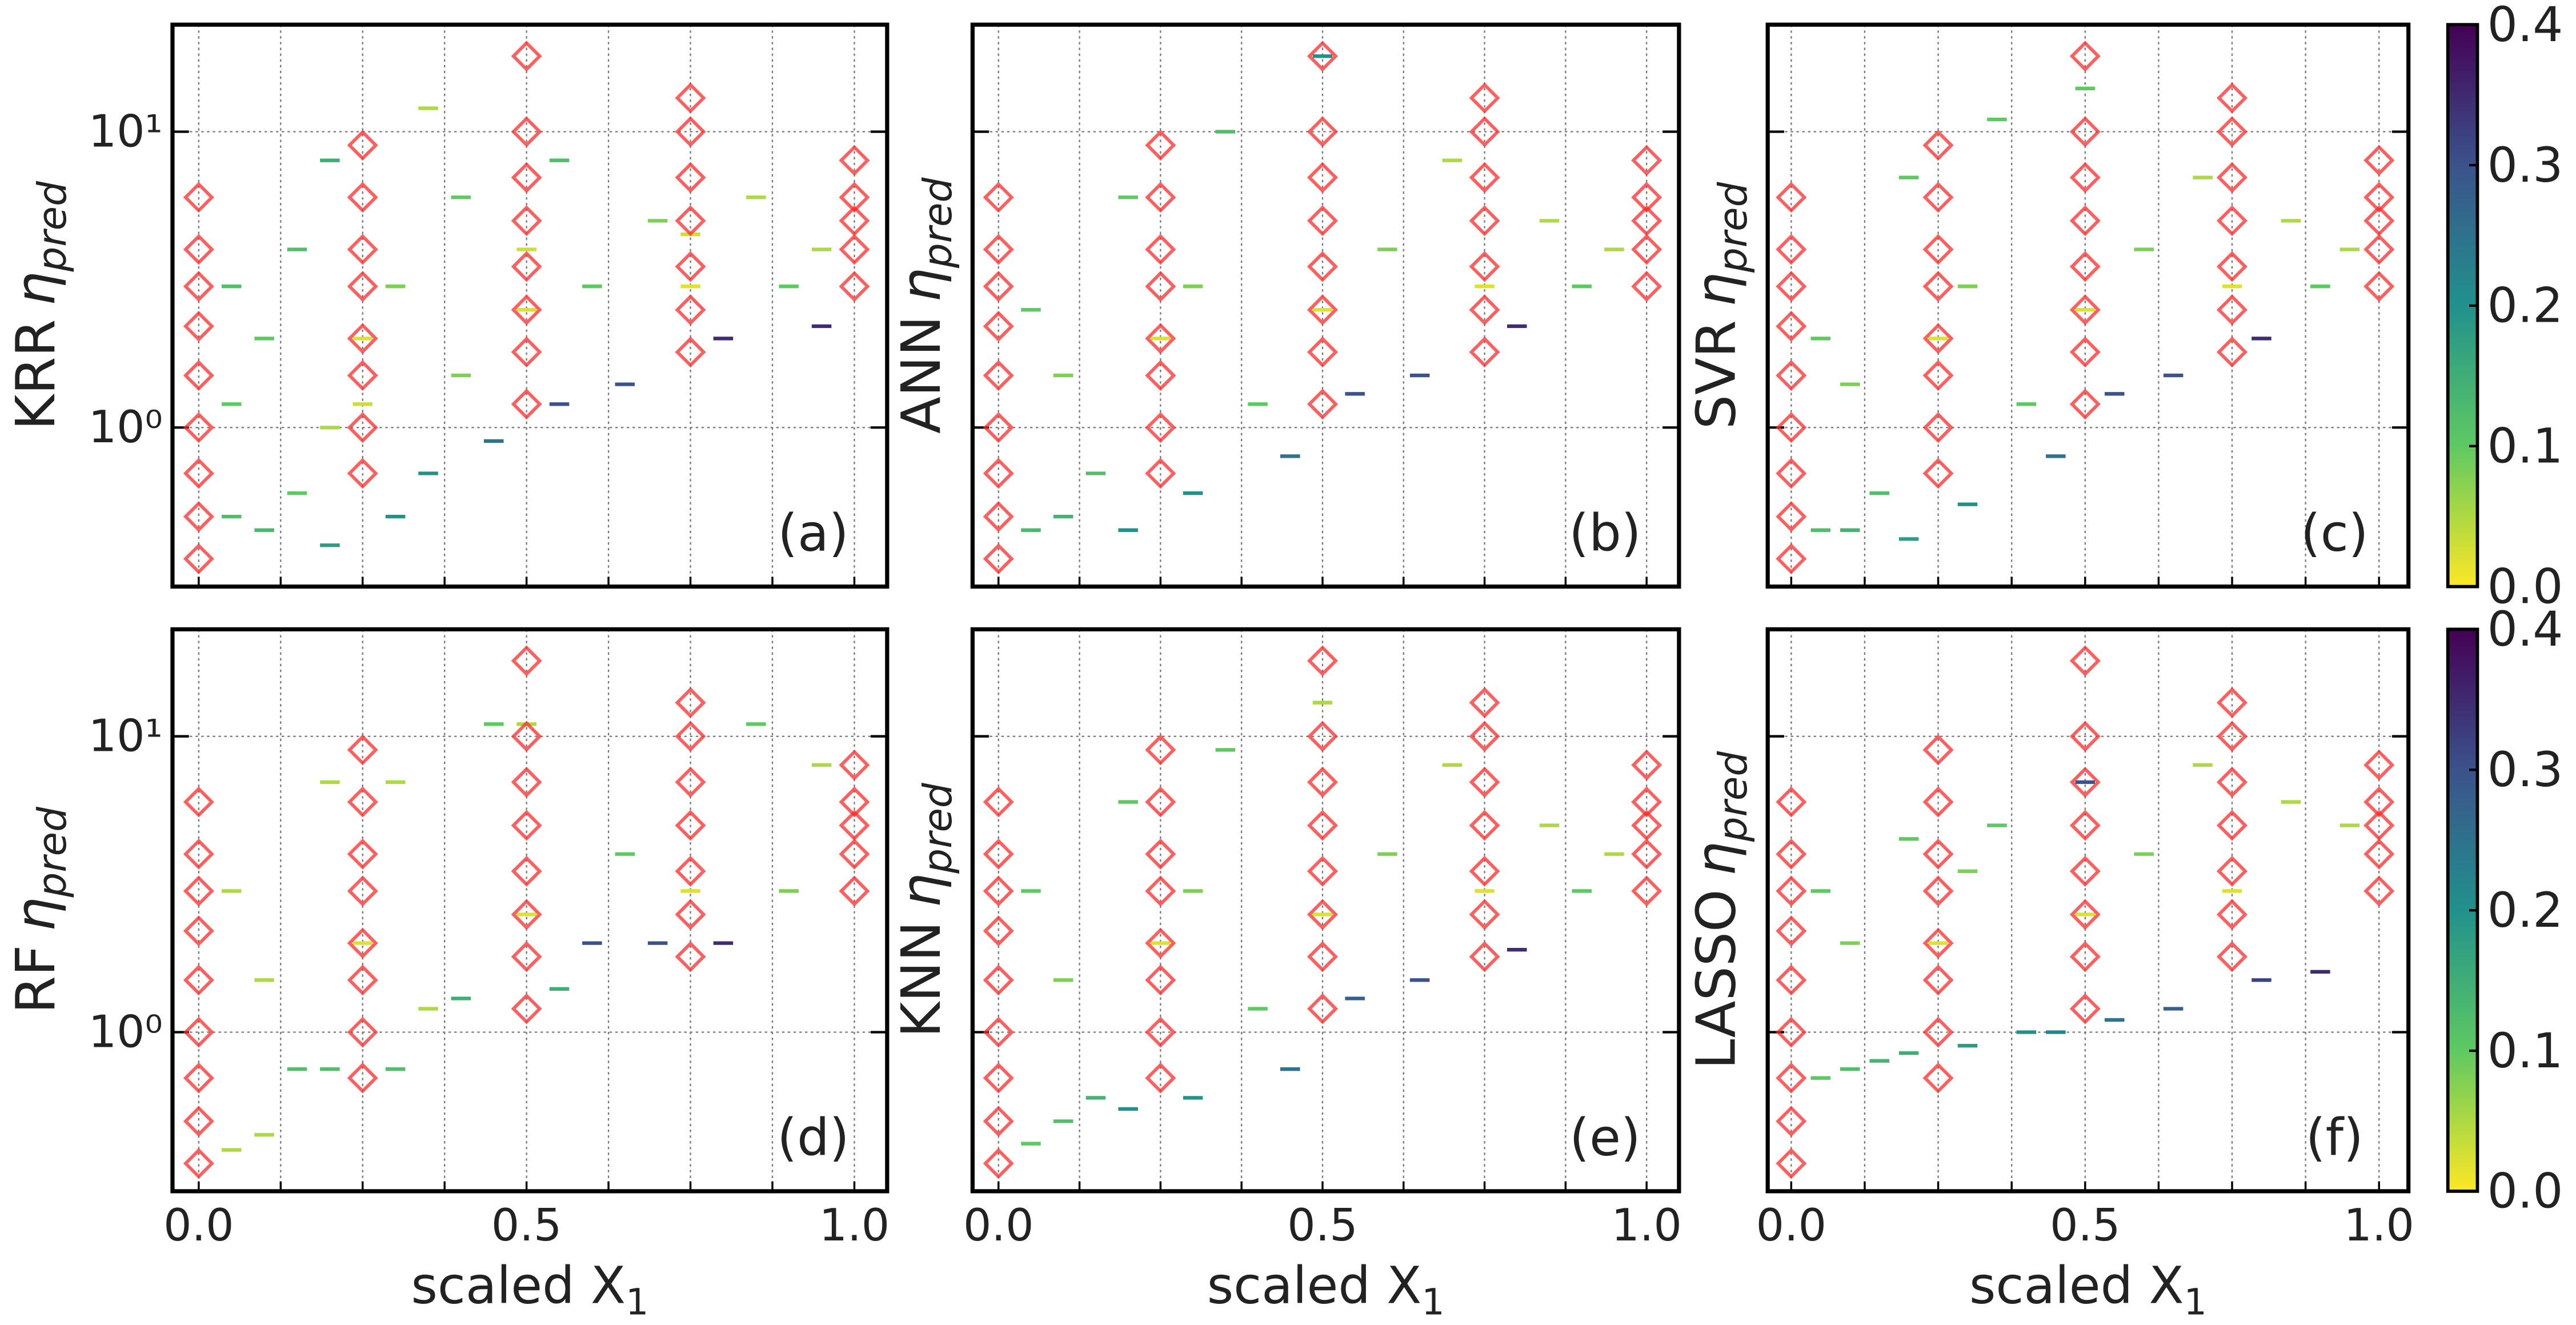 The image size is (2576, 1325). I want to click on y-label-text: LASSO, so click(1716, 979).